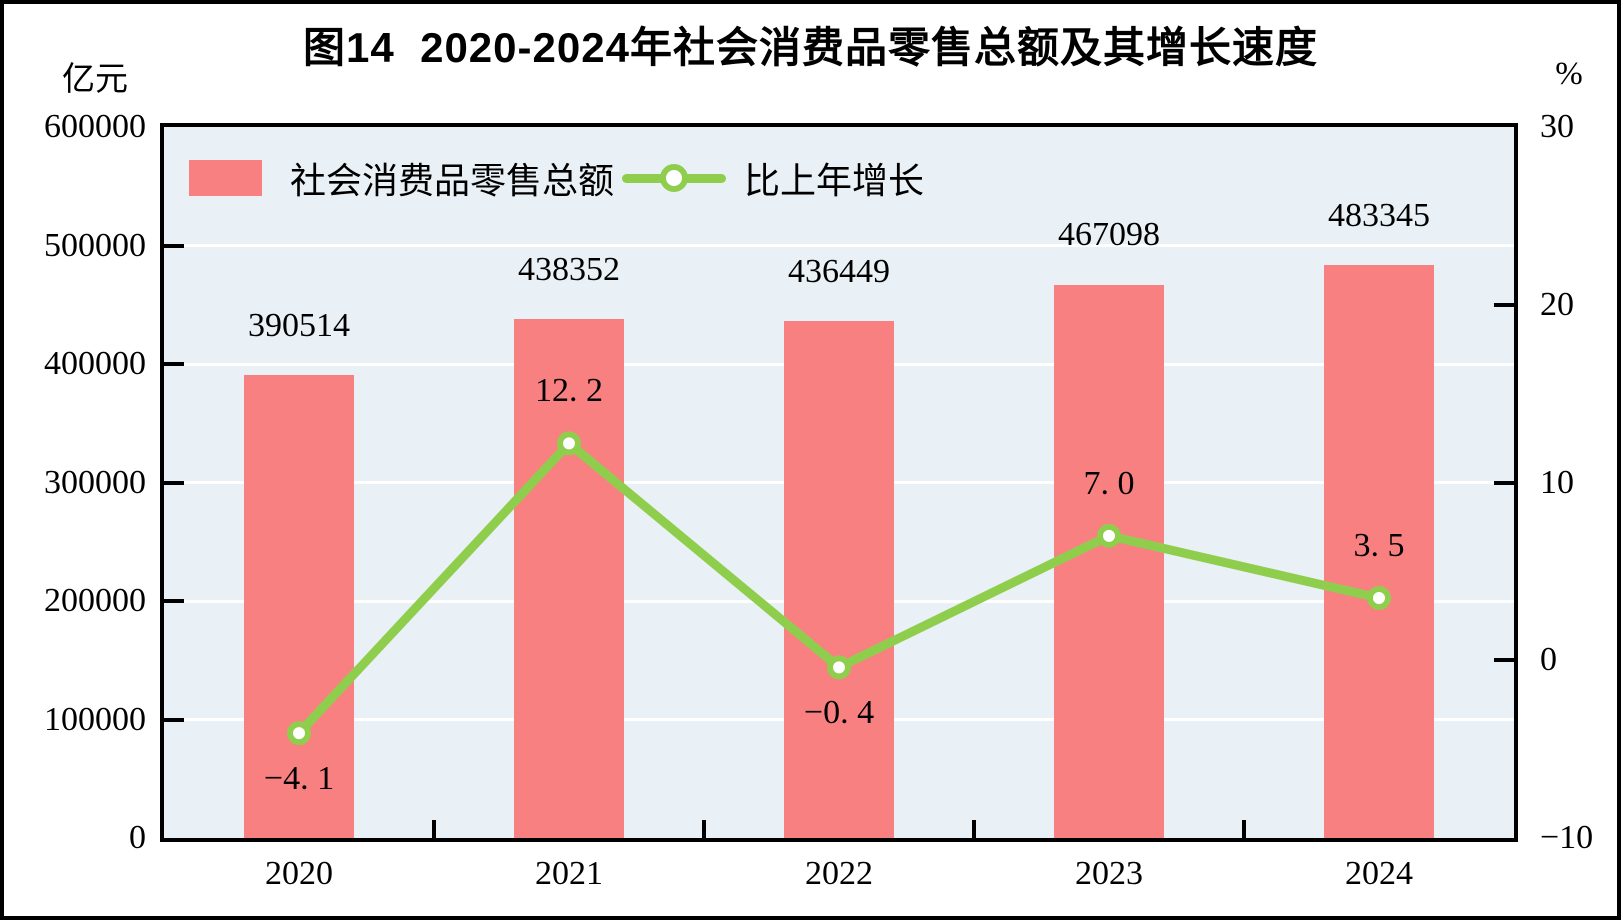 Image resolution: width=1621 pixels, height=920 pixels. What do you see at coordinates (1379, 546) in the screenshot?
I see `growth-value-label: 3. 5` at bounding box center [1379, 546].